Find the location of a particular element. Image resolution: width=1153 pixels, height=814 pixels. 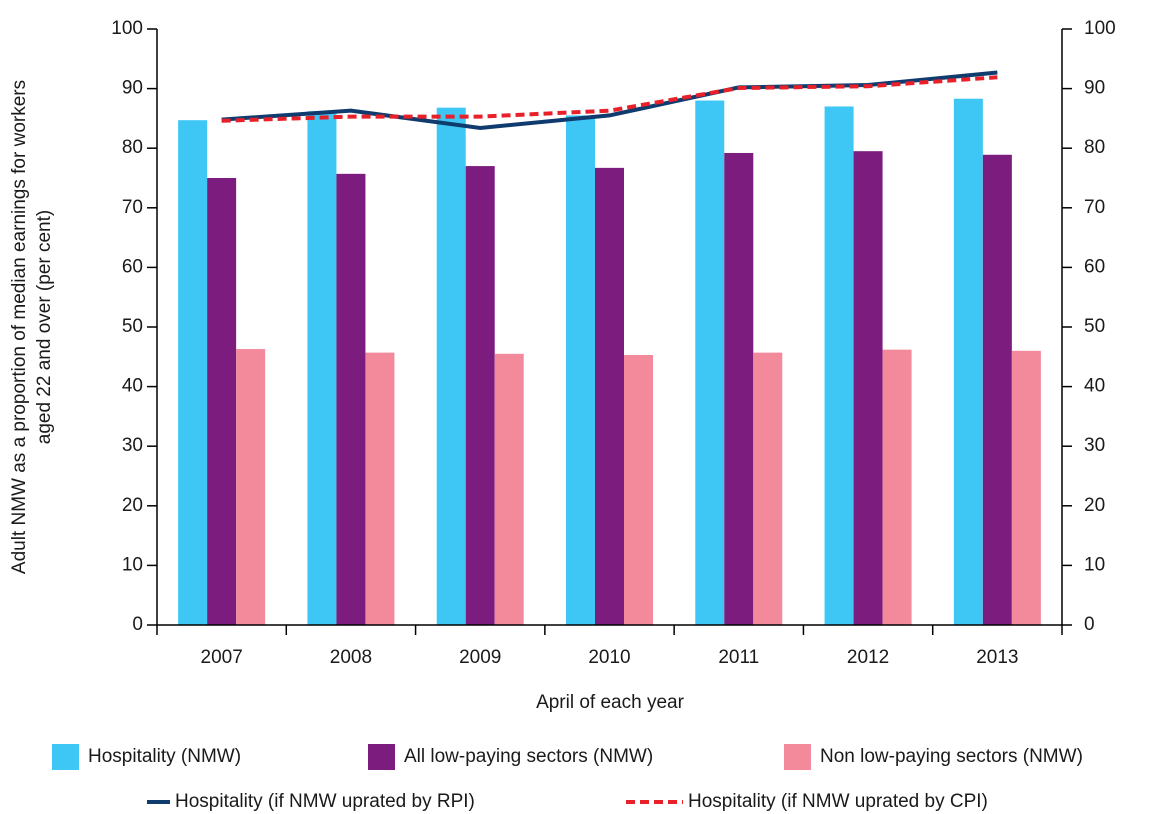

y2-tick-label: 60 is located at coordinates (1094, 266).